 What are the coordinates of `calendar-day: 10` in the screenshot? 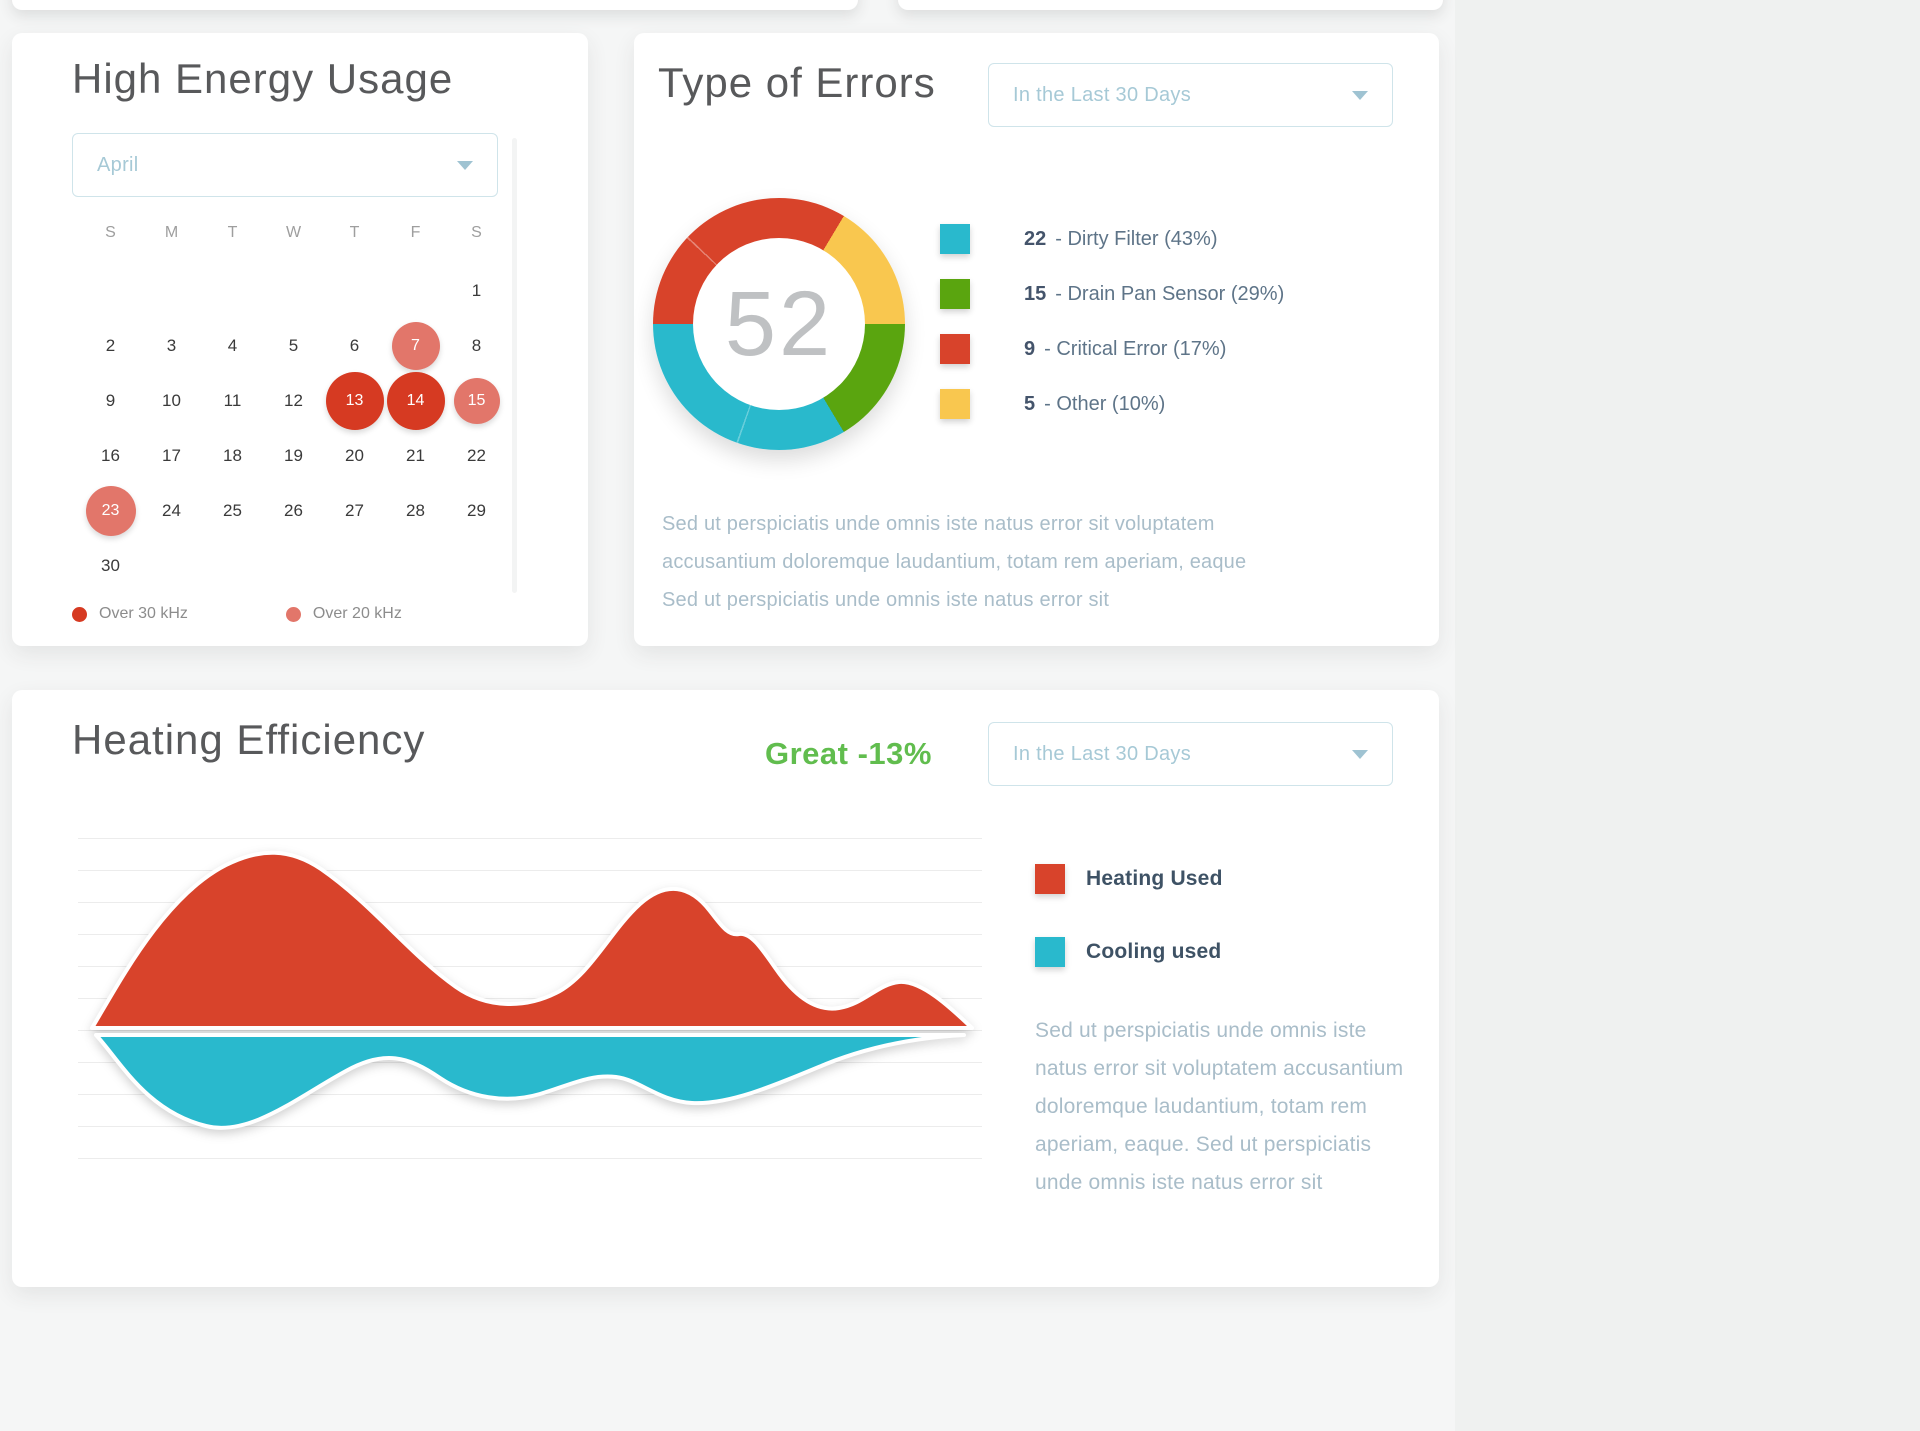 It's located at (171, 400).